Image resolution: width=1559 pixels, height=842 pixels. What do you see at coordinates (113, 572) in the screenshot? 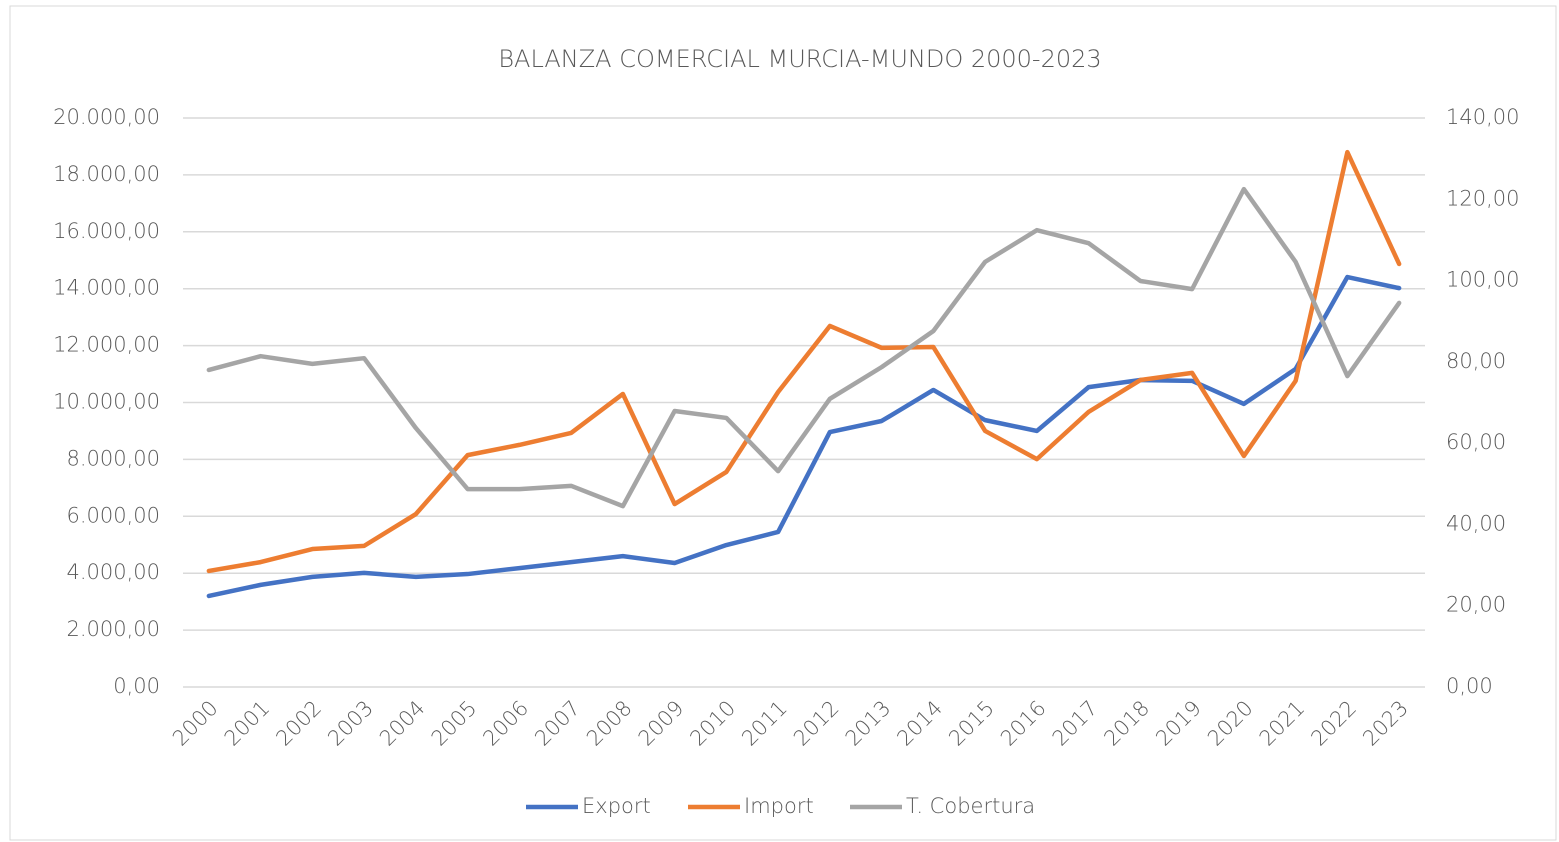
I see `y-tick-label: 4.000,00` at bounding box center [113, 572].